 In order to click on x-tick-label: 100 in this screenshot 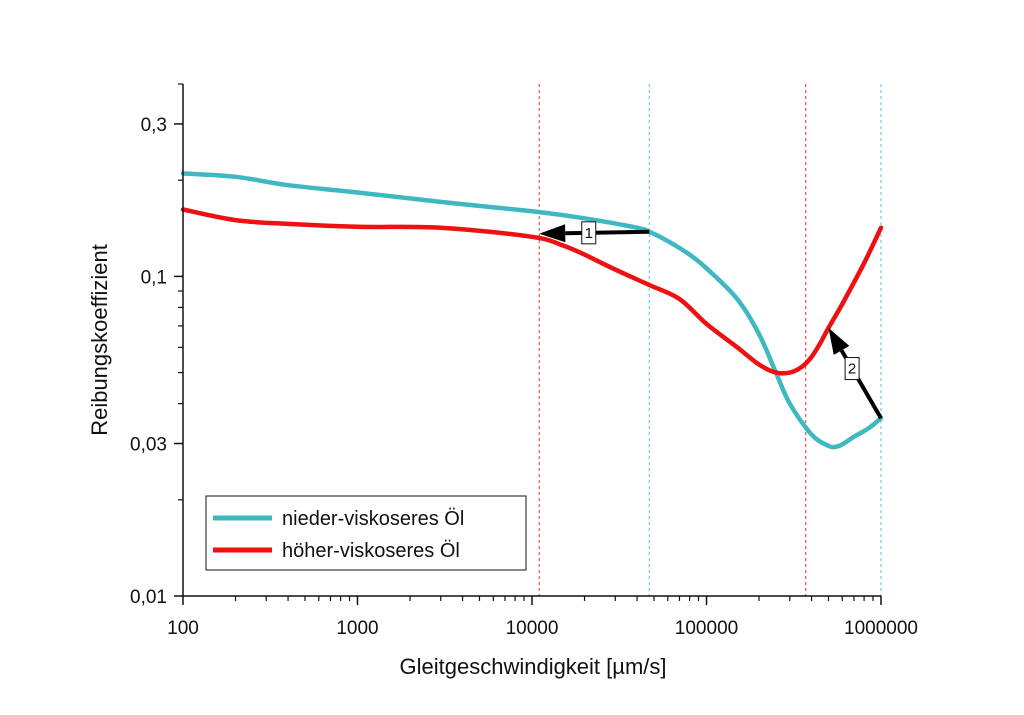, I will do `click(183, 628)`.